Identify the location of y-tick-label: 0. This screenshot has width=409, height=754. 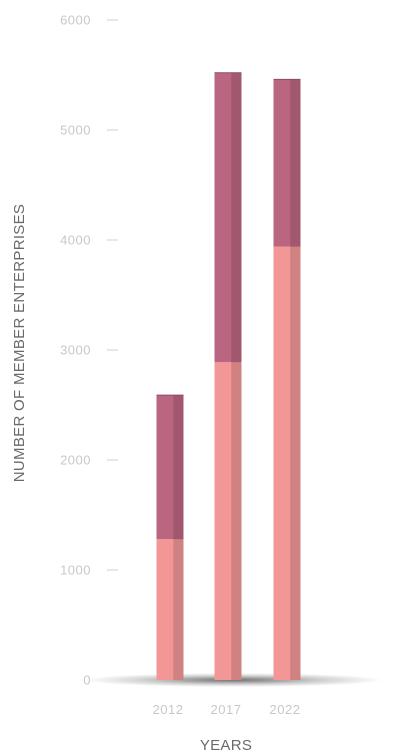
(87, 680).